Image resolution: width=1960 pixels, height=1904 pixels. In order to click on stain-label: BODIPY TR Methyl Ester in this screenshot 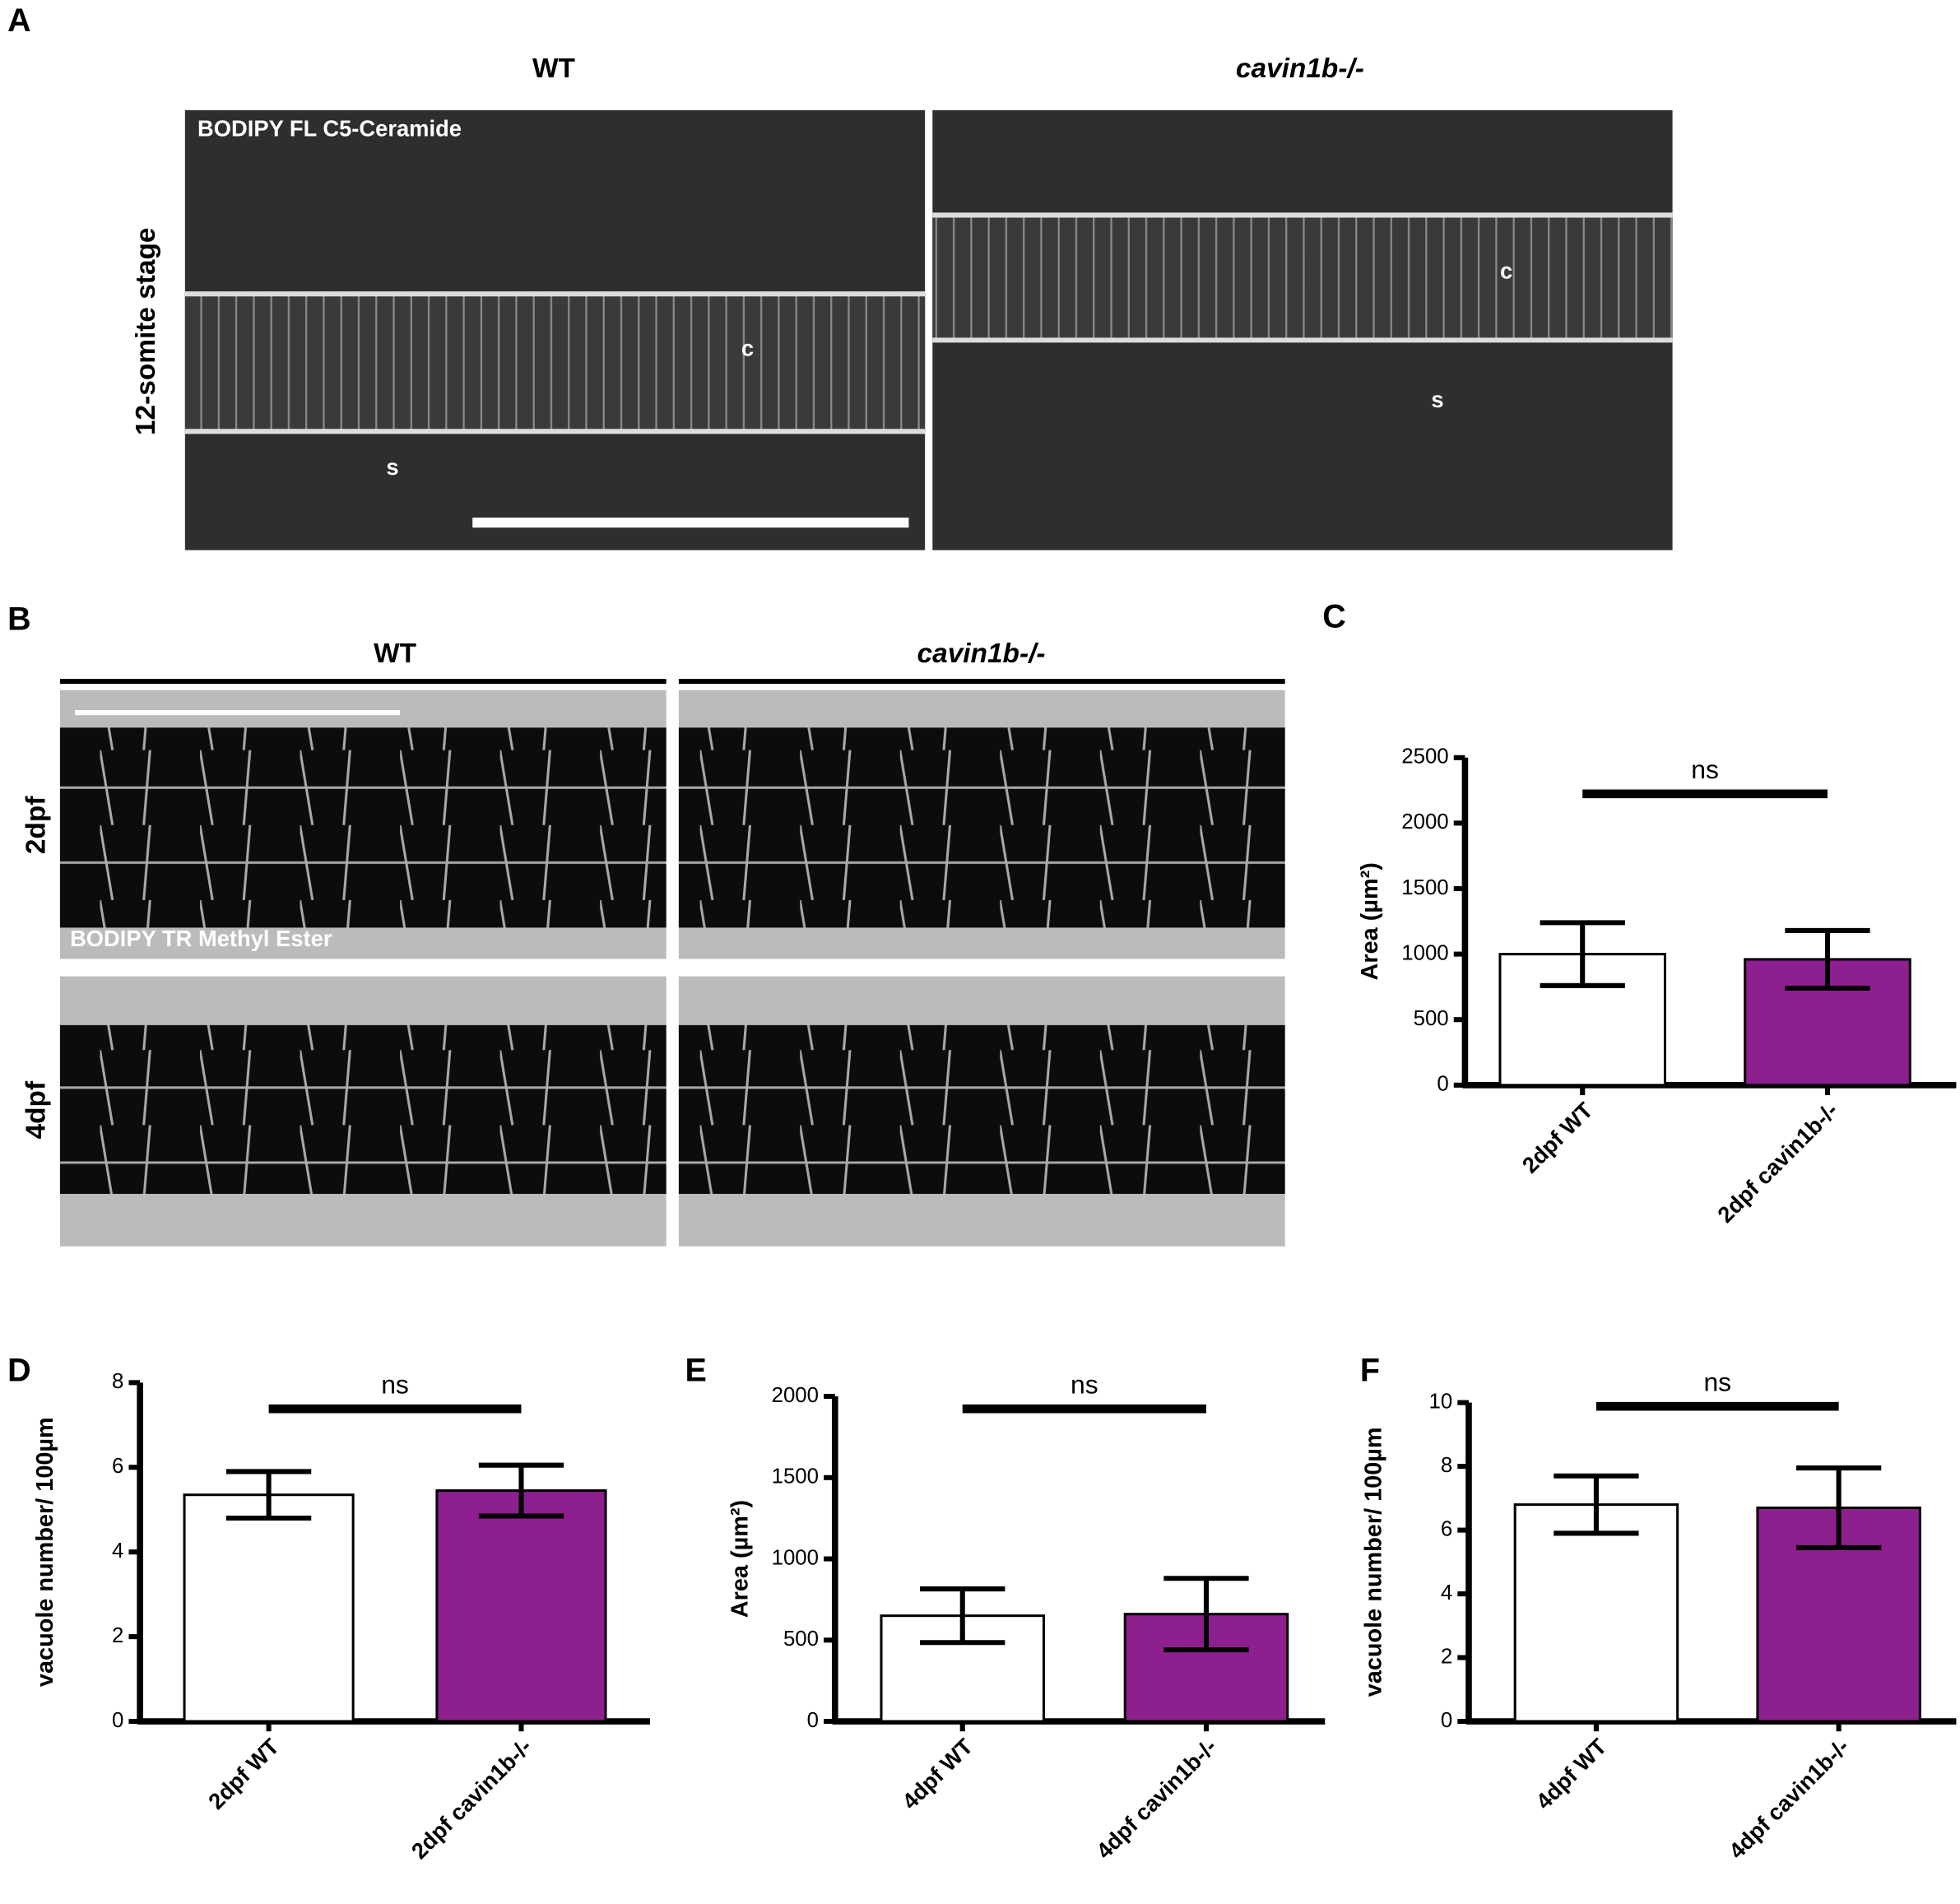, I will do `click(201, 938)`.